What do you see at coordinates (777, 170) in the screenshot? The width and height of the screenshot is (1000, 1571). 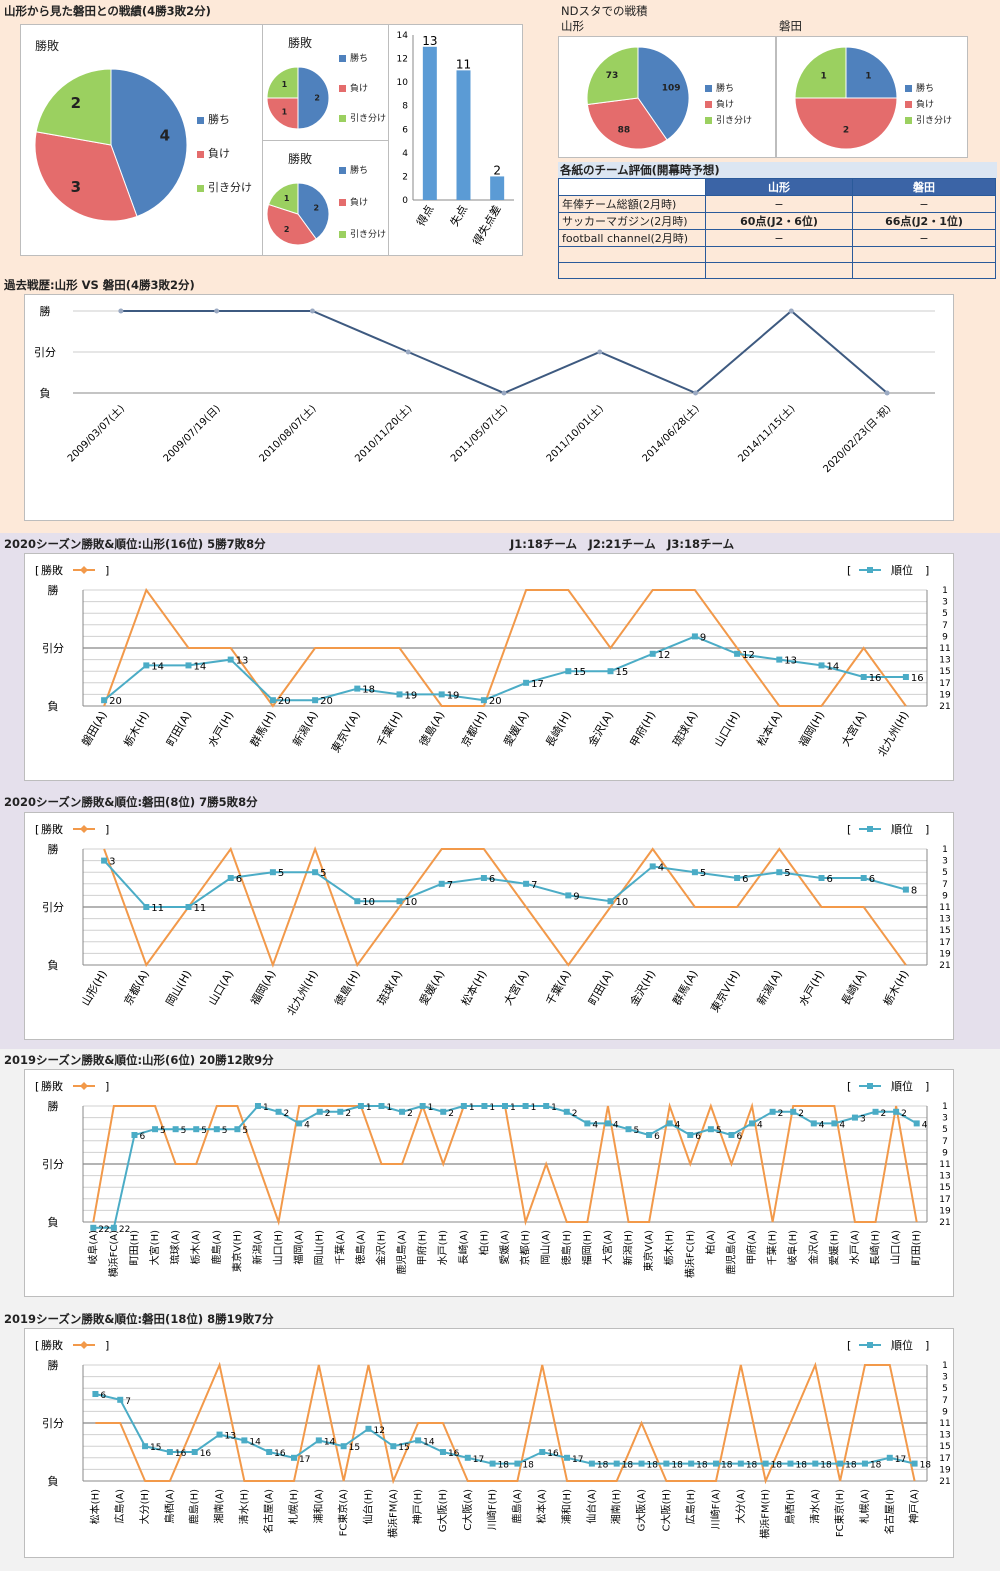 I see `evaluation-title: 各紙のチーム評価(開幕時予想)` at bounding box center [777, 170].